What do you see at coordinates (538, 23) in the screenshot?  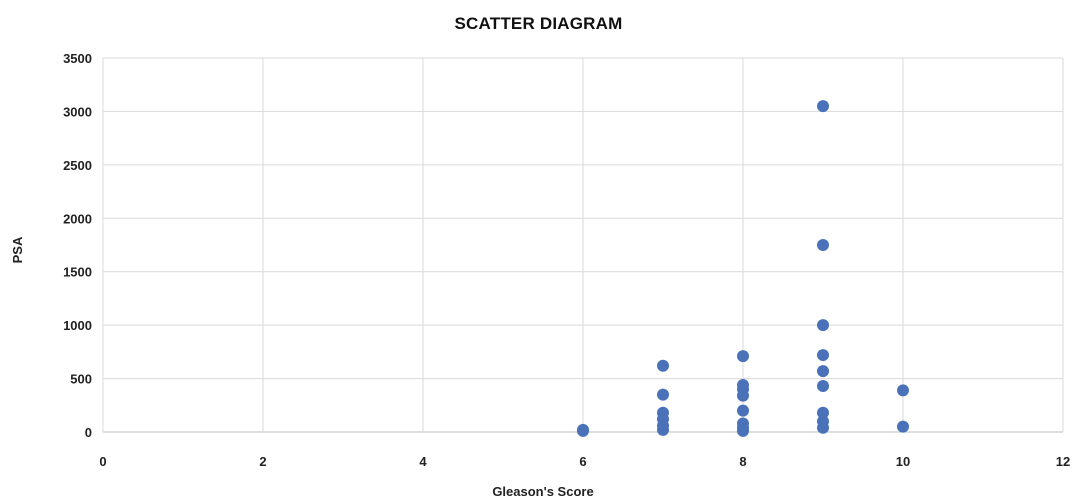 I see `chart-title: SCATTER DIAGRAM` at bounding box center [538, 23].